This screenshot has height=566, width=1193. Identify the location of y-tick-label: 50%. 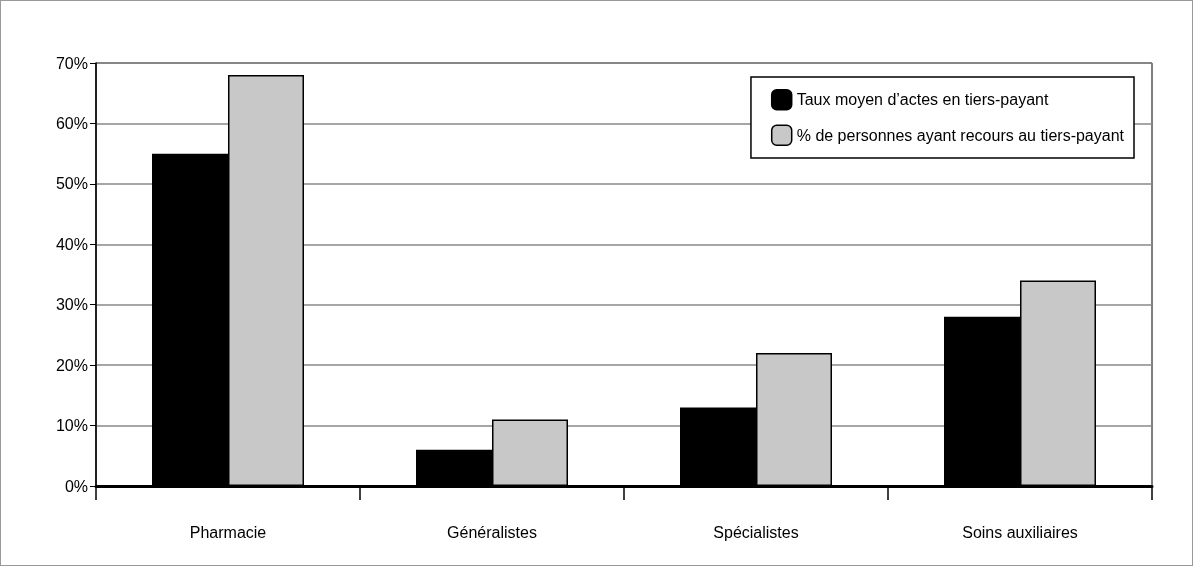
(71, 184).